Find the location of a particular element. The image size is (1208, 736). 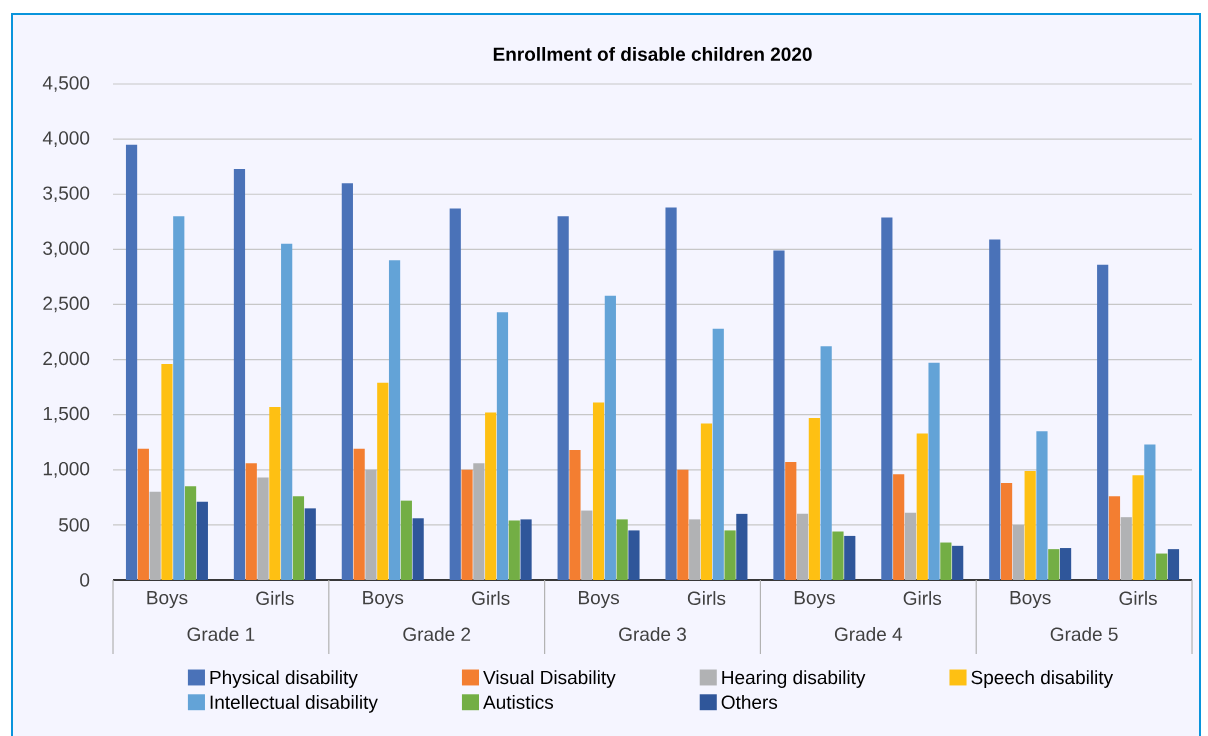

legend-label: Others is located at coordinates (749, 702).